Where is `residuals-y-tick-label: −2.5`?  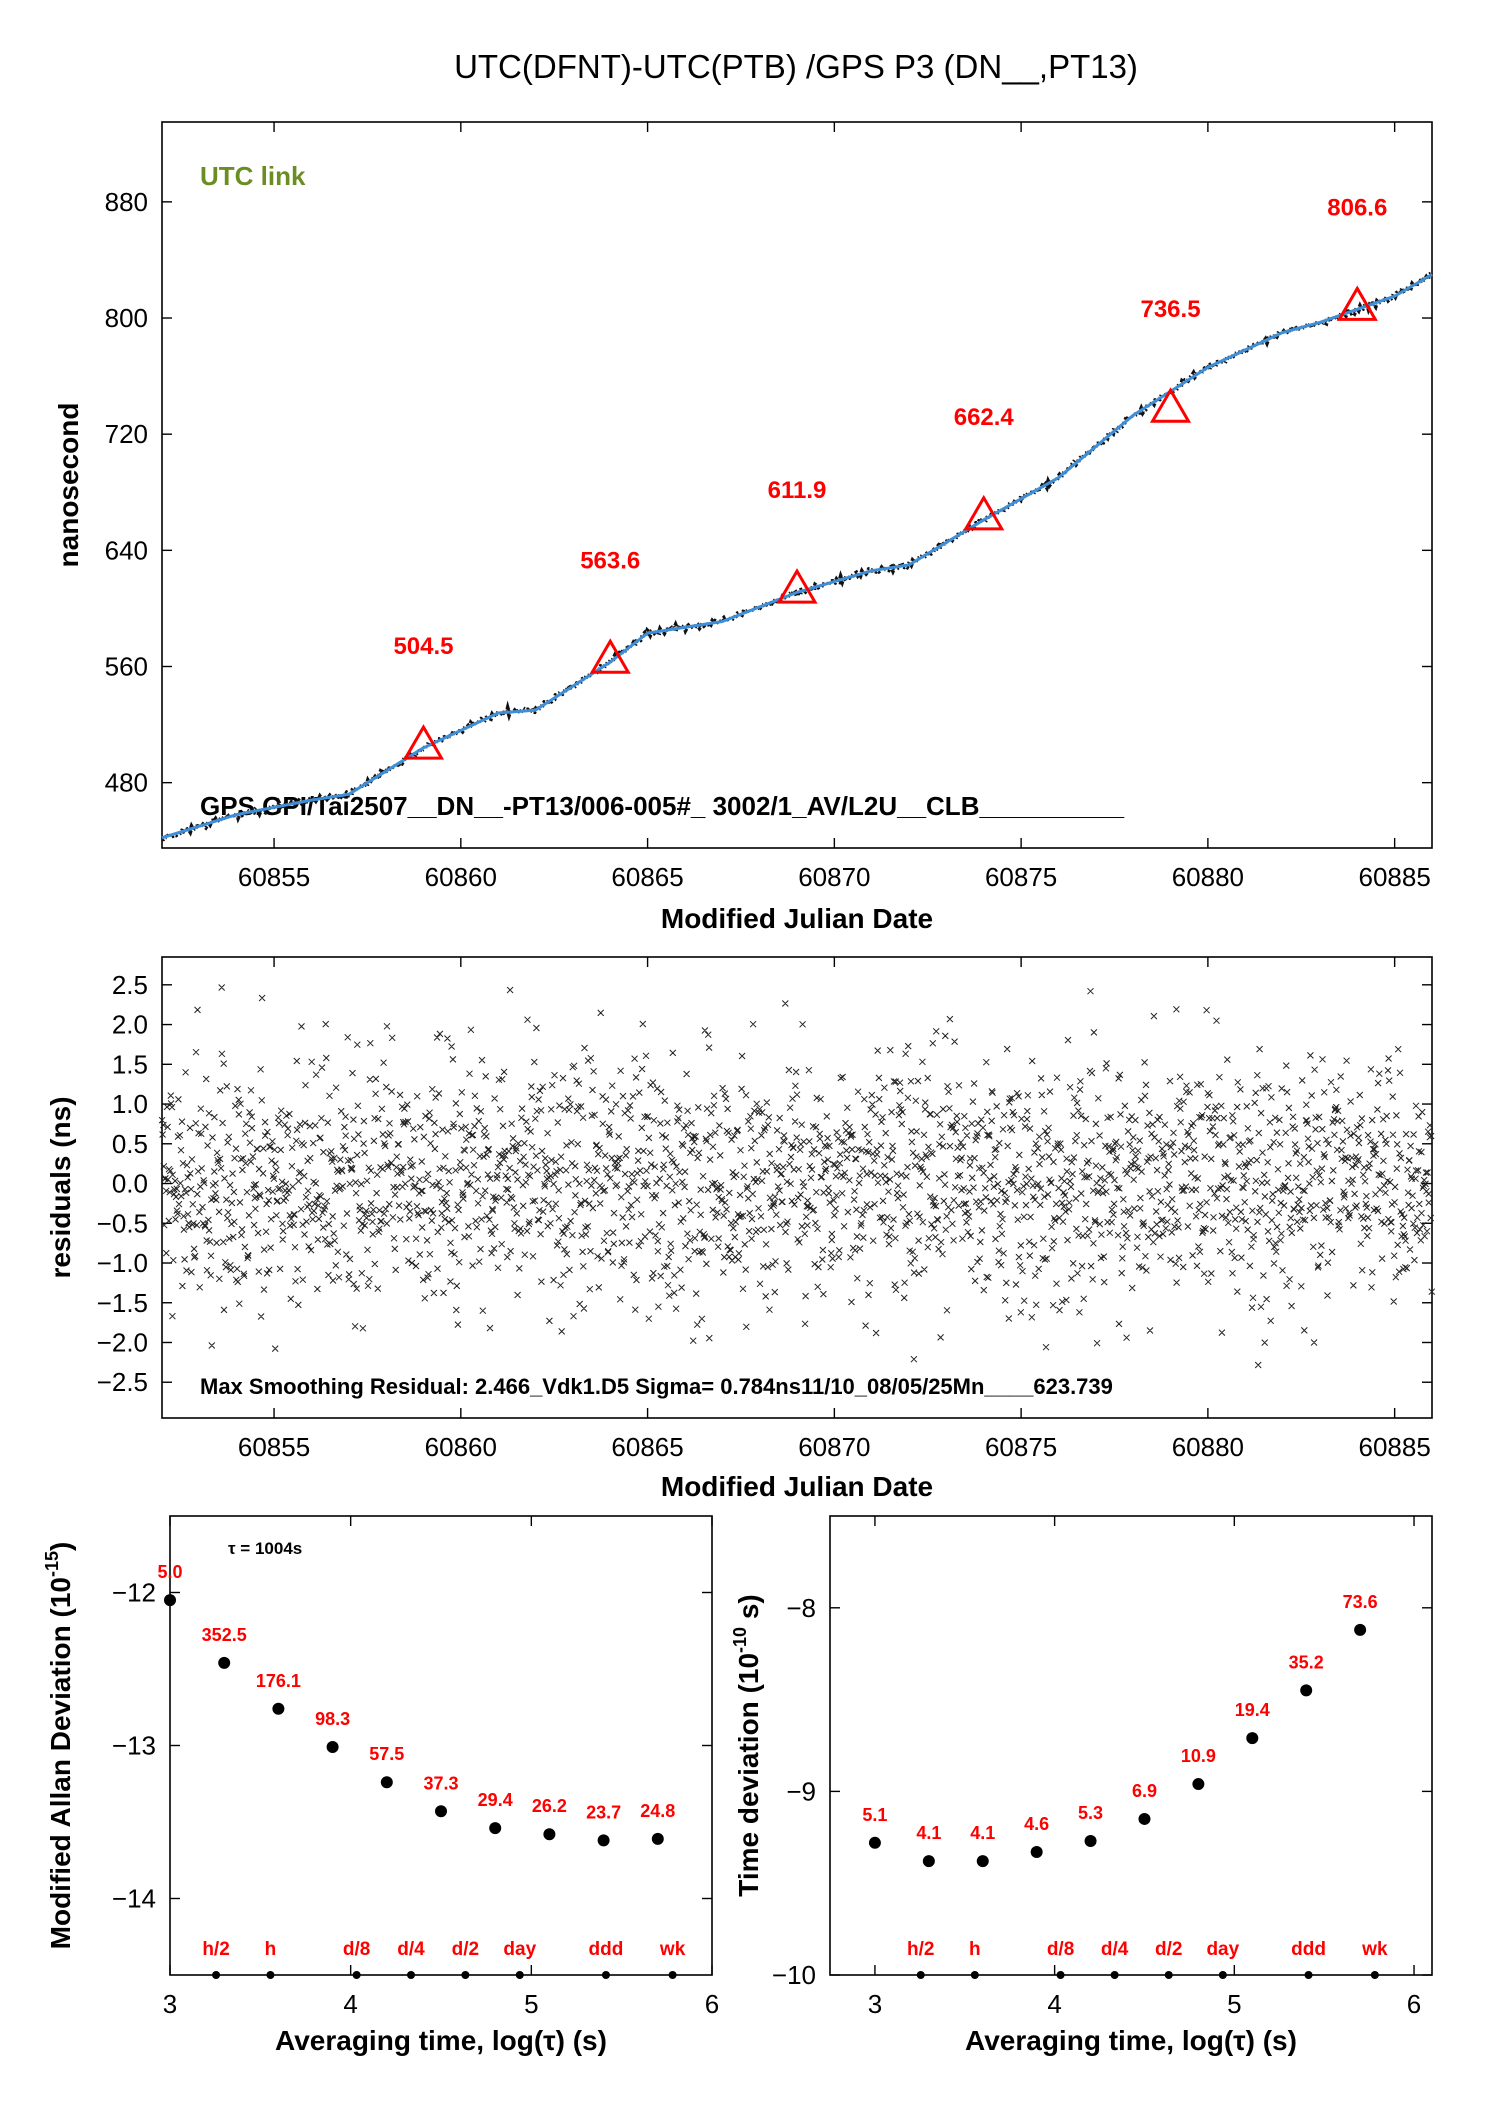
residuals-y-tick-label: −2.5 is located at coordinates (122, 1382).